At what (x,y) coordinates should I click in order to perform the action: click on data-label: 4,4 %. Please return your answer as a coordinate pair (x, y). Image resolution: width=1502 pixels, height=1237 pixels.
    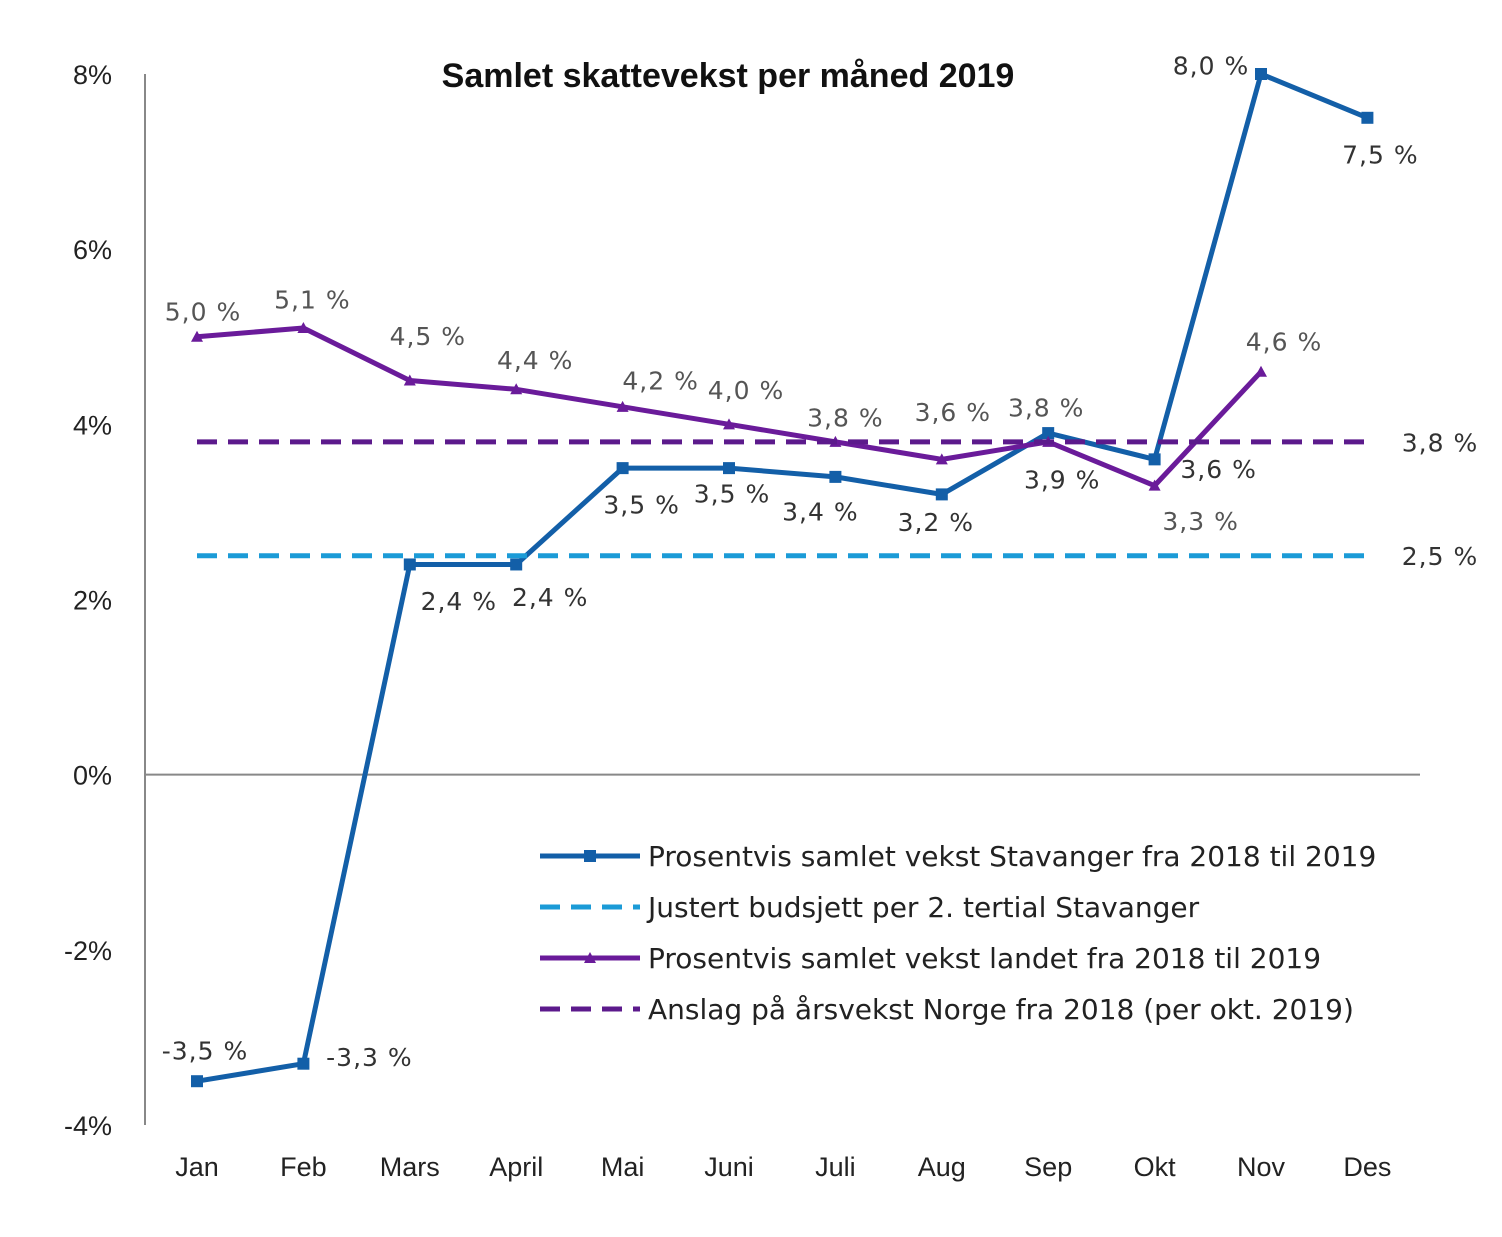
    Looking at the image, I should click on (535, 360).